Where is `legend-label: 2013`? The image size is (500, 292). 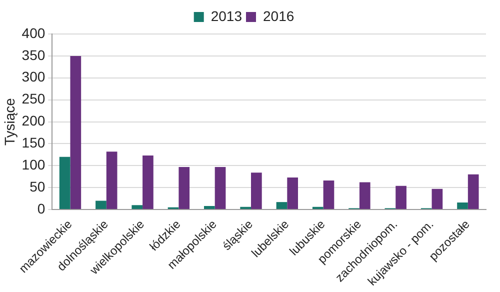
legend-label: 2013 is located at coordinates (226, 16).